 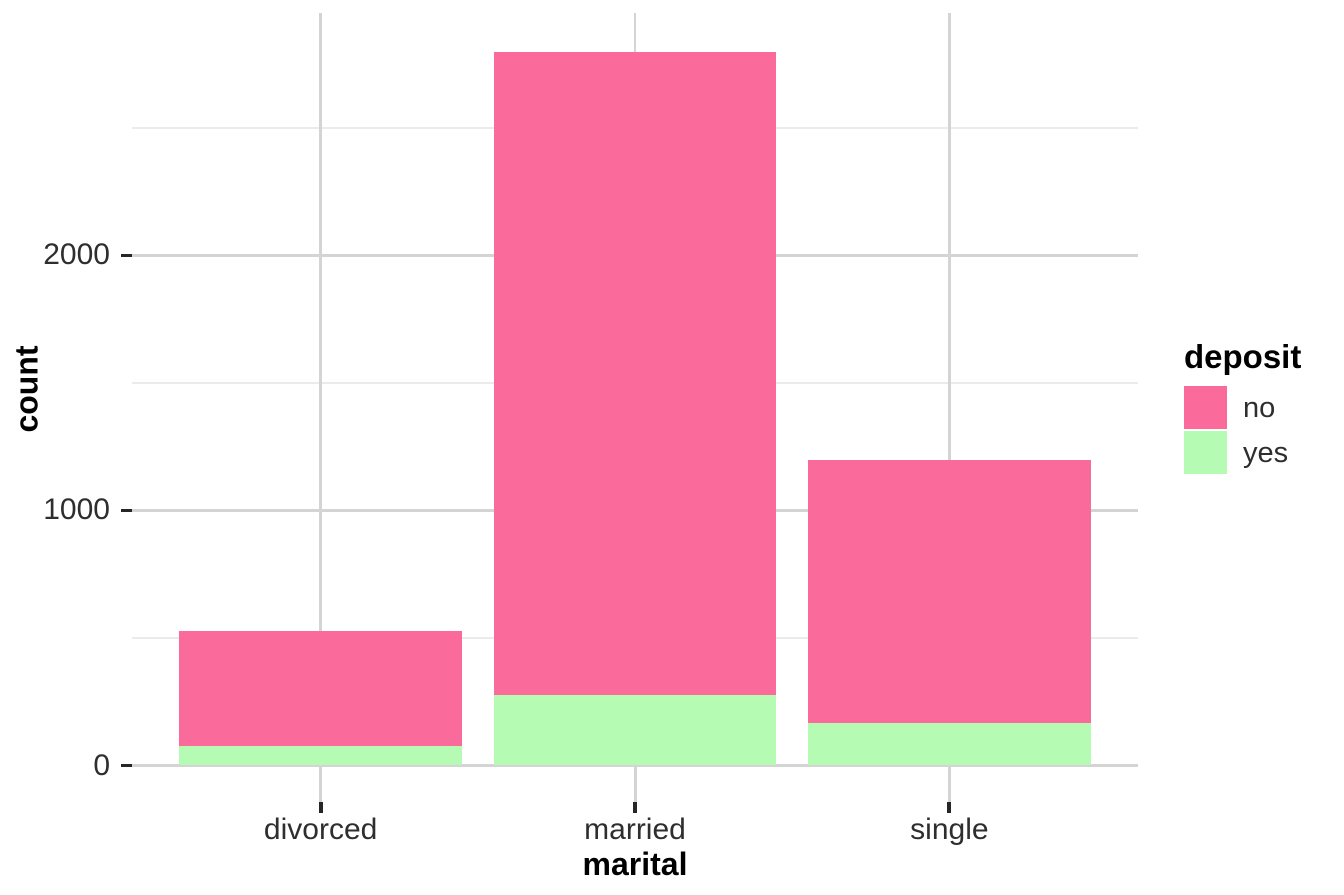 What do you see at coordinates (320, 389) in the screenshot?
I see `vertical-gridline-divorced` at bounding box center [320, 389].